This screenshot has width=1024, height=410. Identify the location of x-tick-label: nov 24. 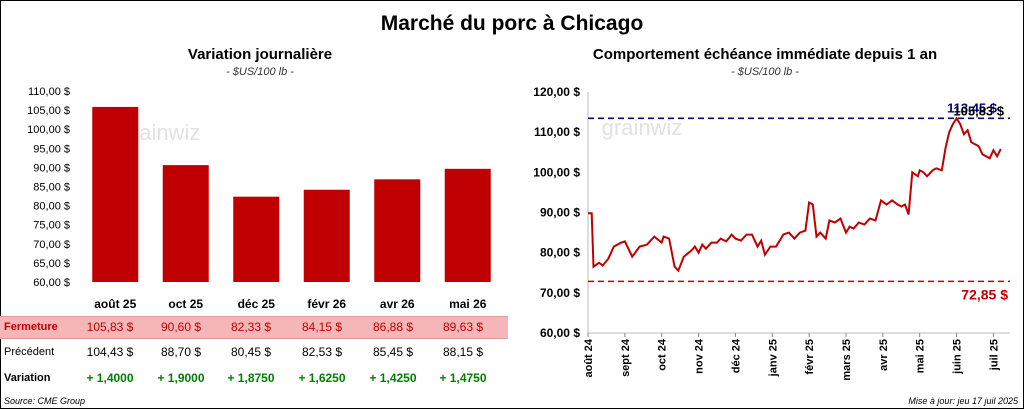
(700, 356).